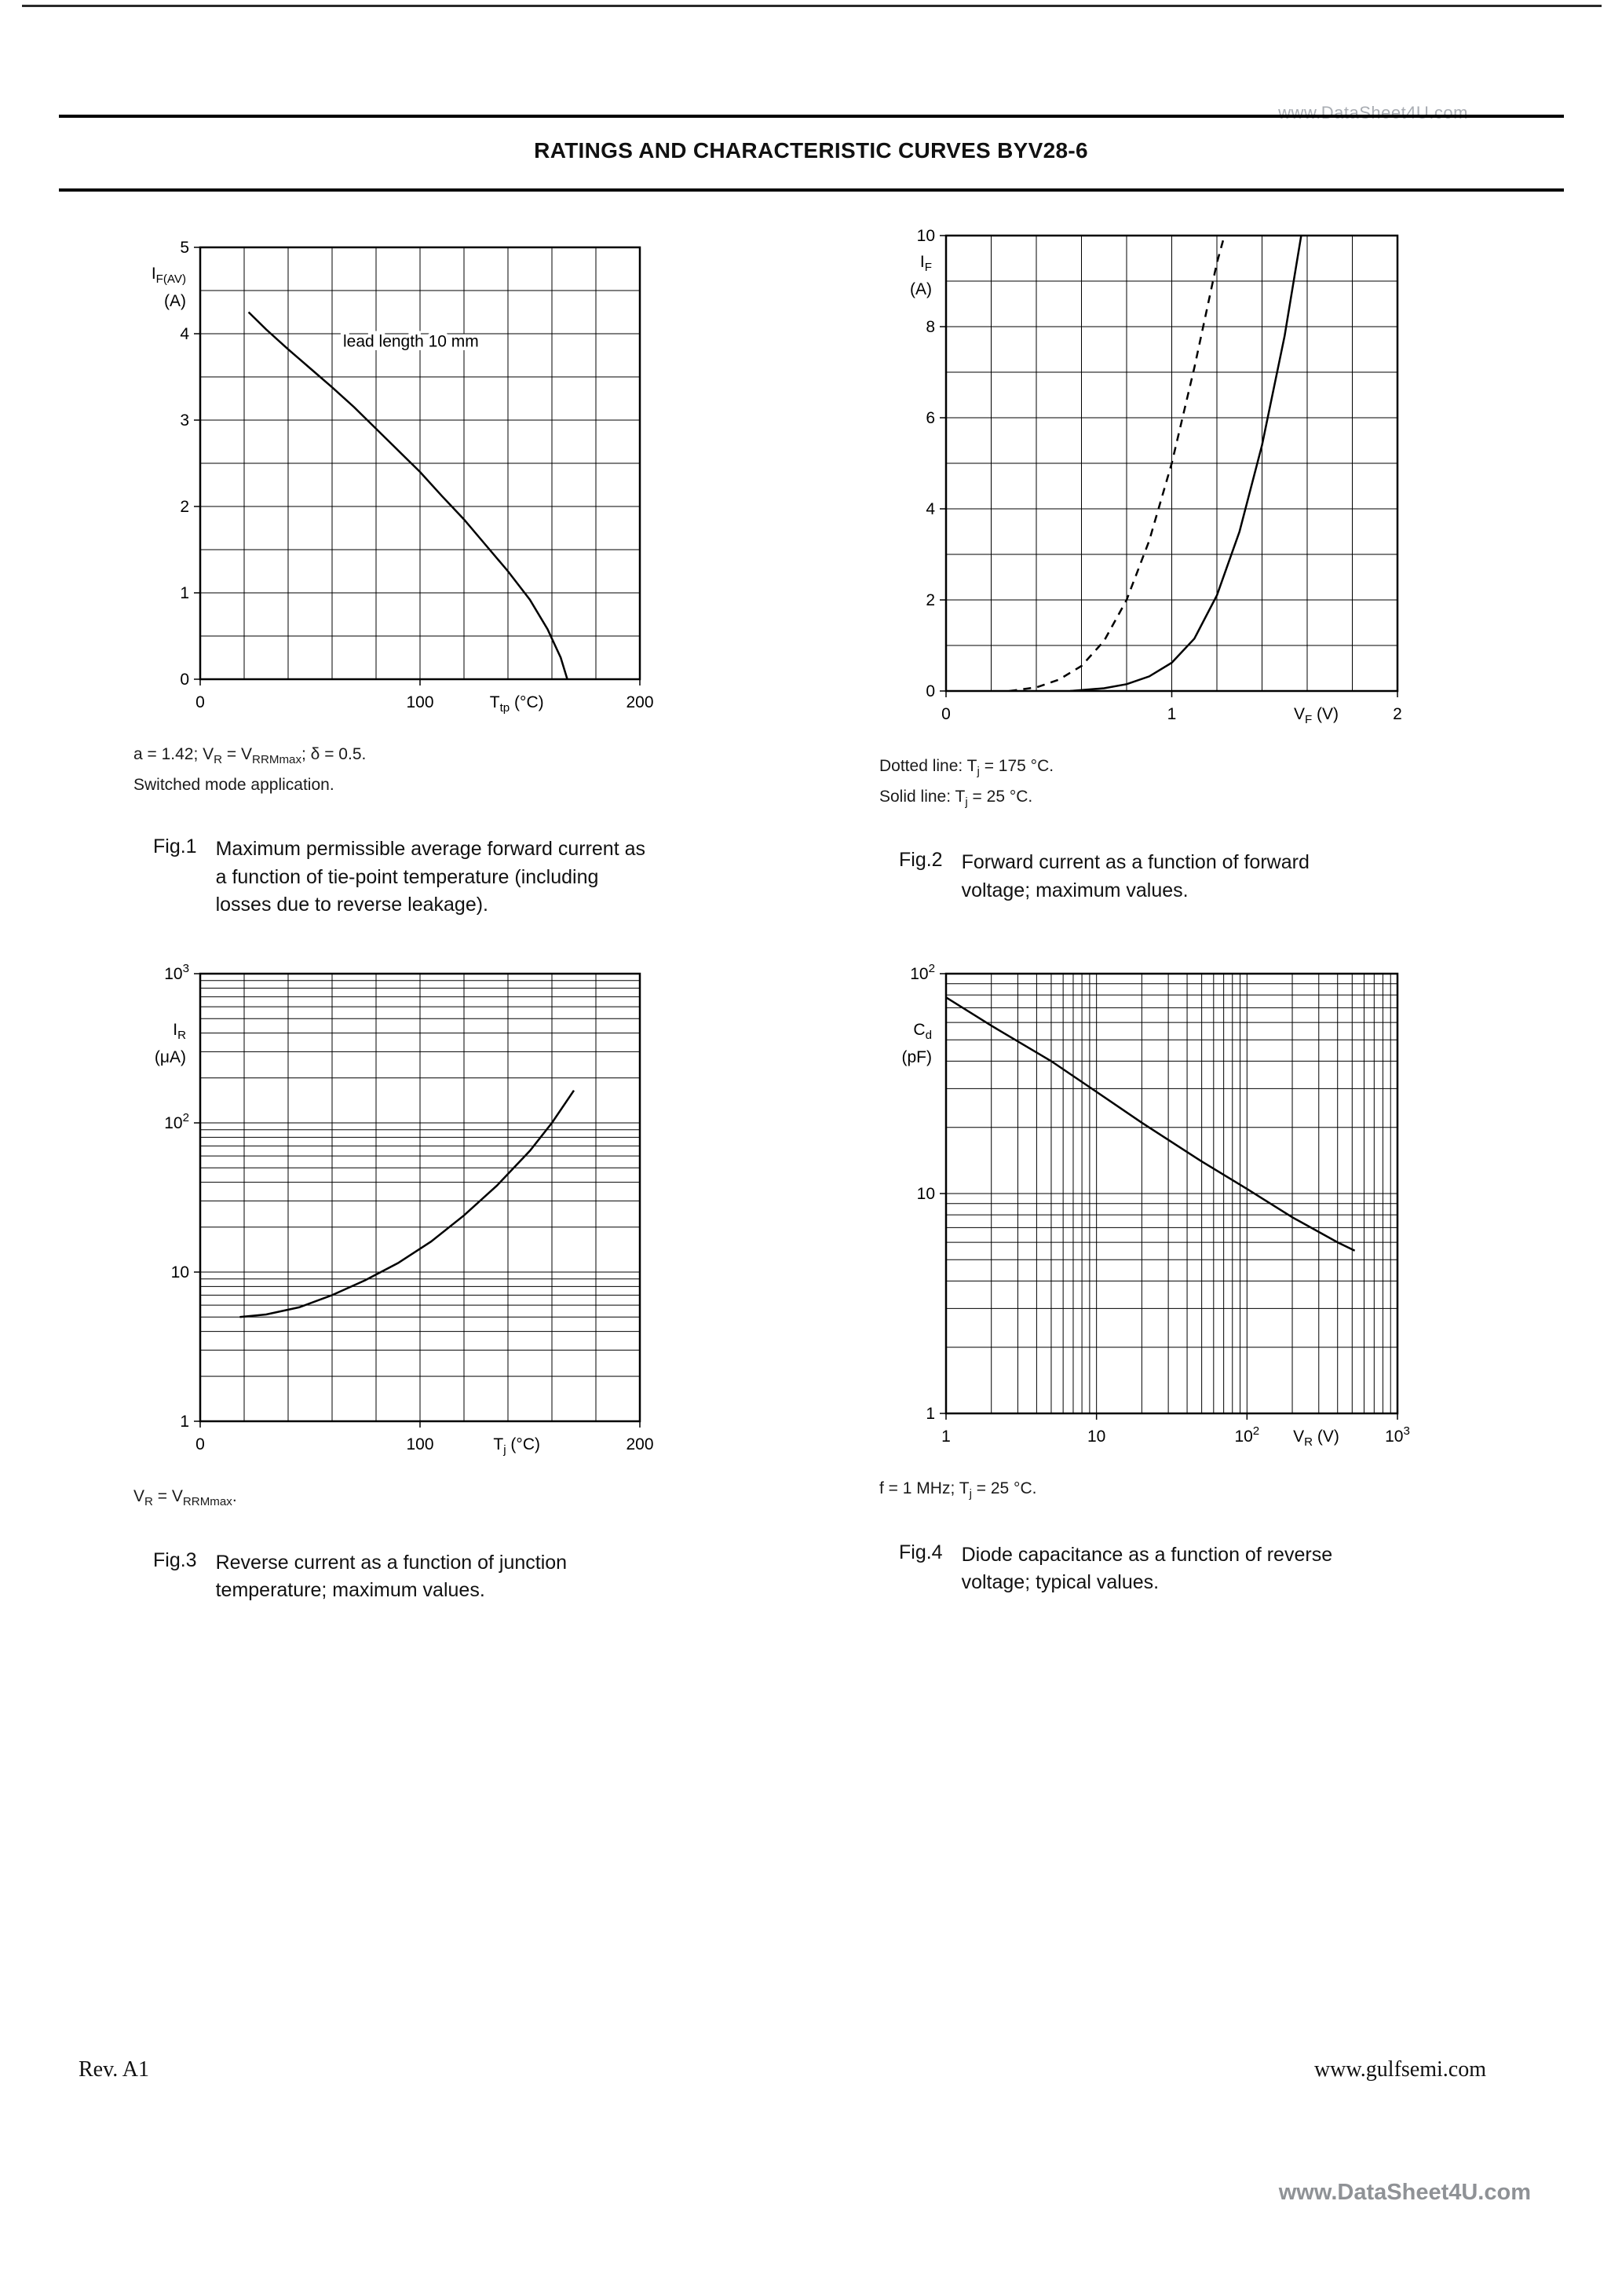  Describe the element at coordinates (114, 2070) in the screenshot. I see `footer-revision: Rev. A1` at that location.